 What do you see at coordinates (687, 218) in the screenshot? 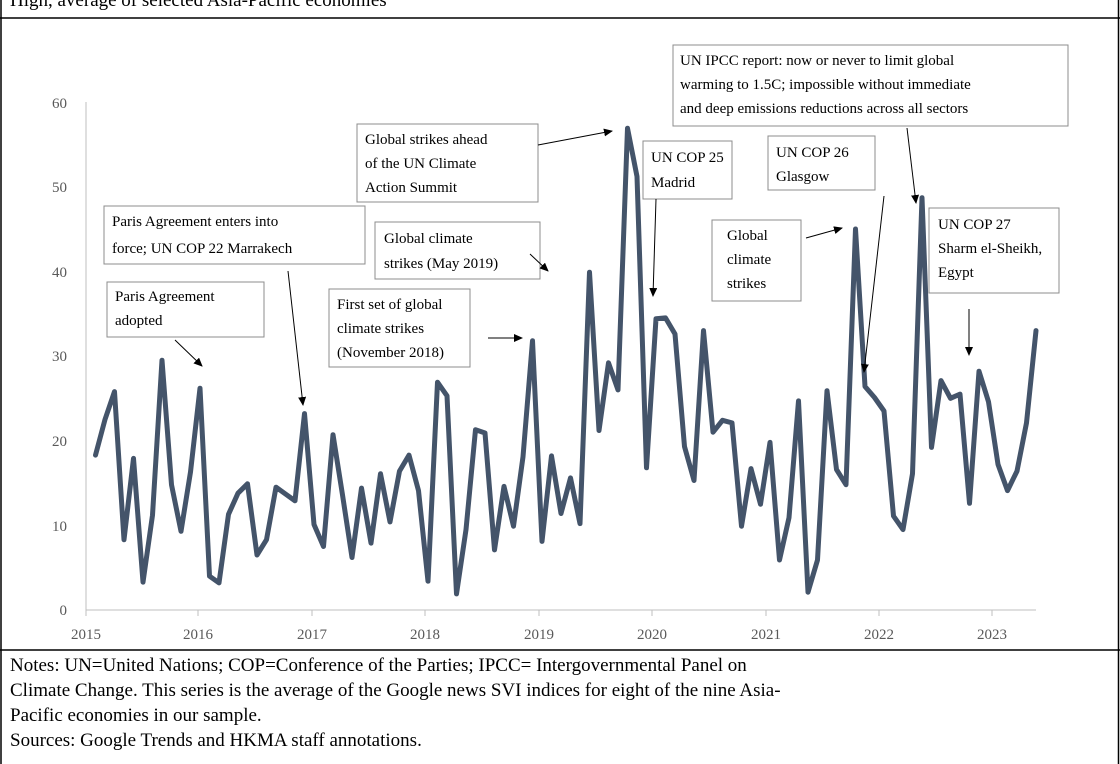
I see `annotation-cop25: UN COP 25 Madrid` at bounding box center [687, 218].